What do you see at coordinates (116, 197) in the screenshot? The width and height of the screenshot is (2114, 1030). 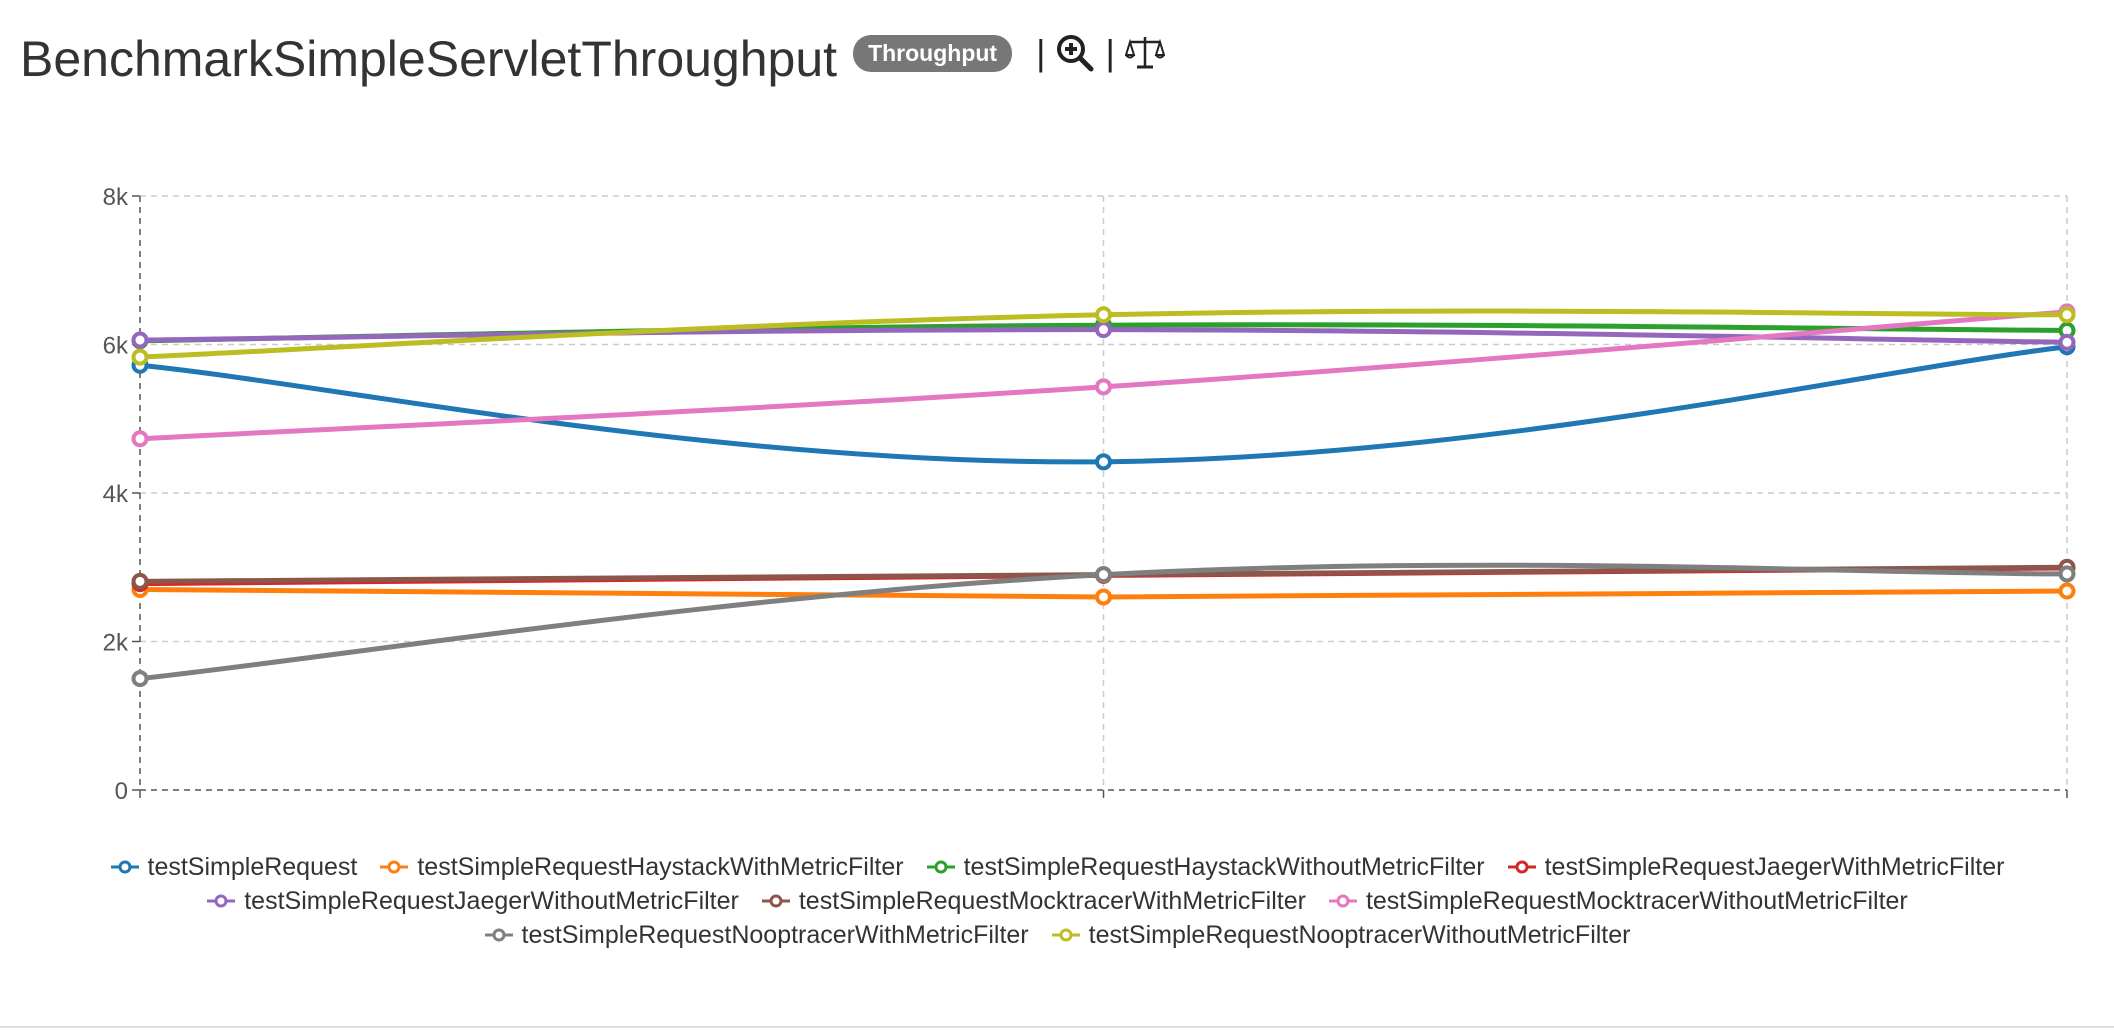 I see `y-tick-label: 8k` at bounding box center [116, 197].